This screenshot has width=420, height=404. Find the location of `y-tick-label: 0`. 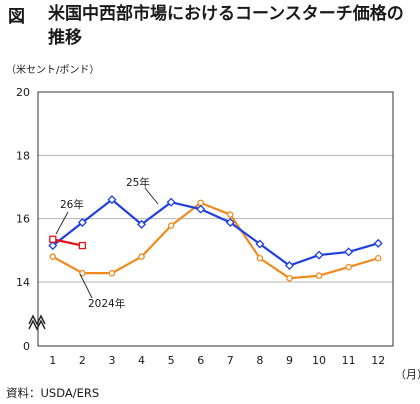

y-tick-label: 0 is located at coordinates (26, 346).